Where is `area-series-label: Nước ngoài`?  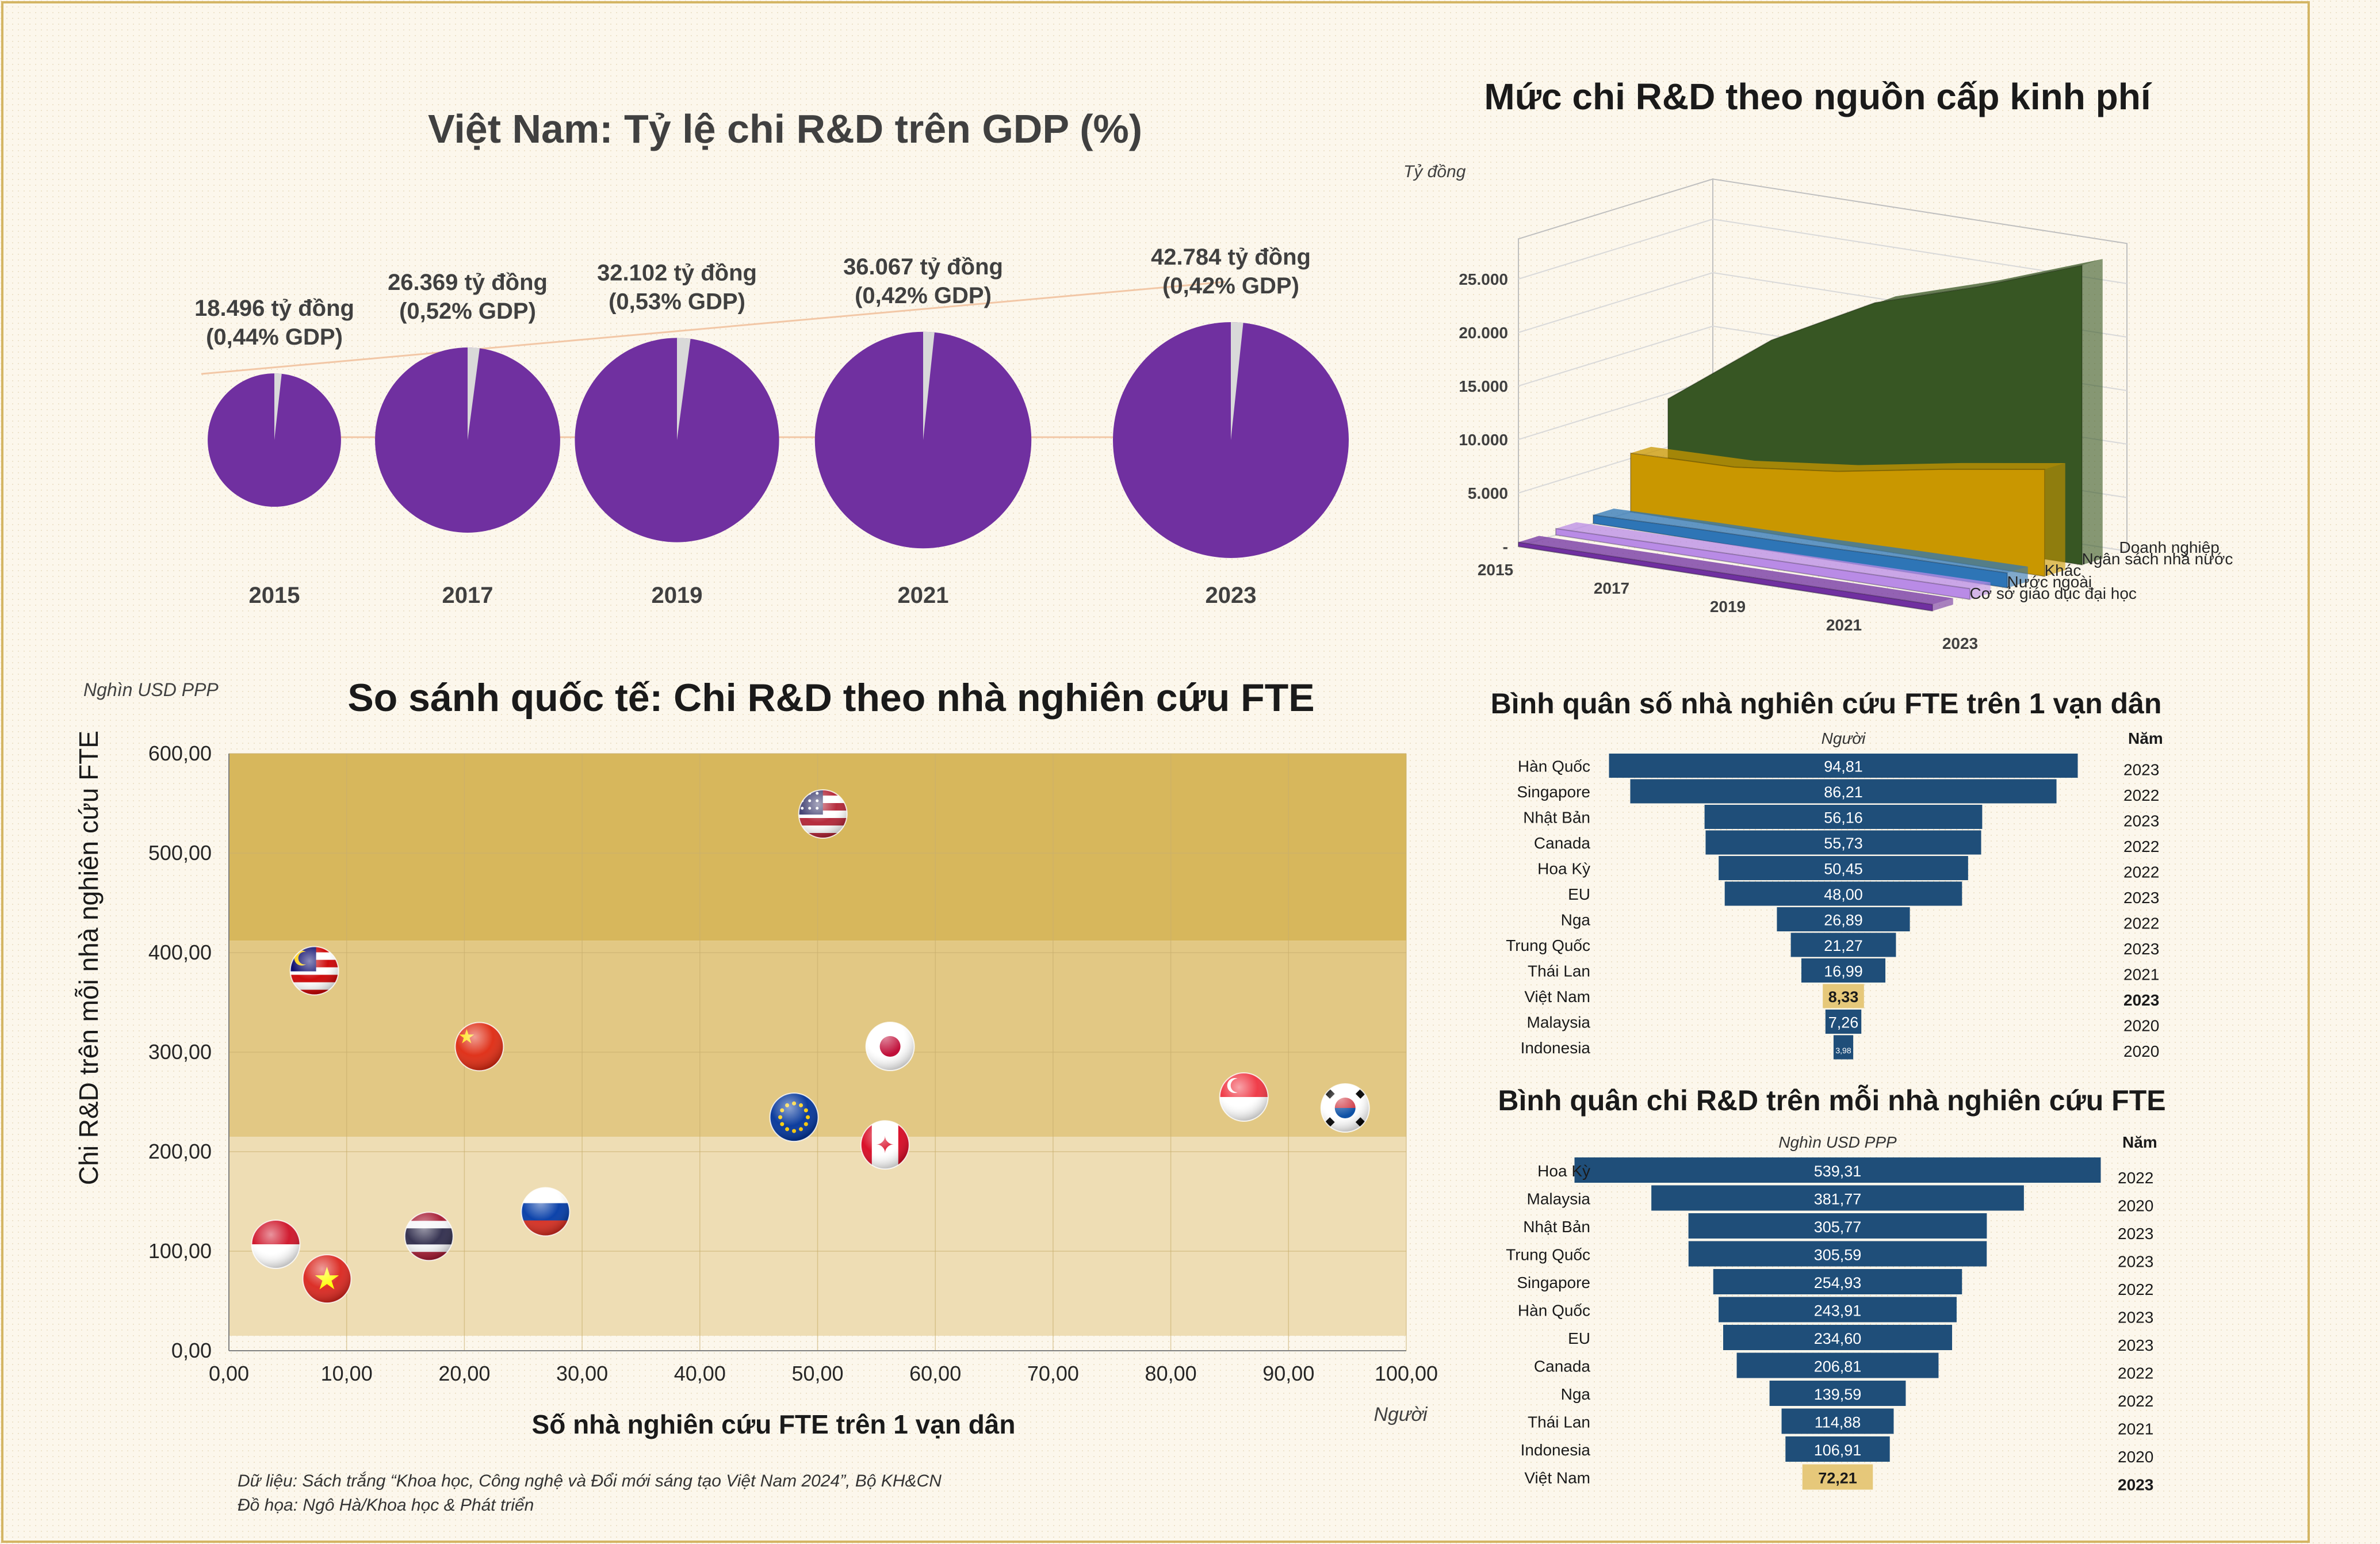
area-series-label: Nước ngoài is located at coordinates (2050, 582).